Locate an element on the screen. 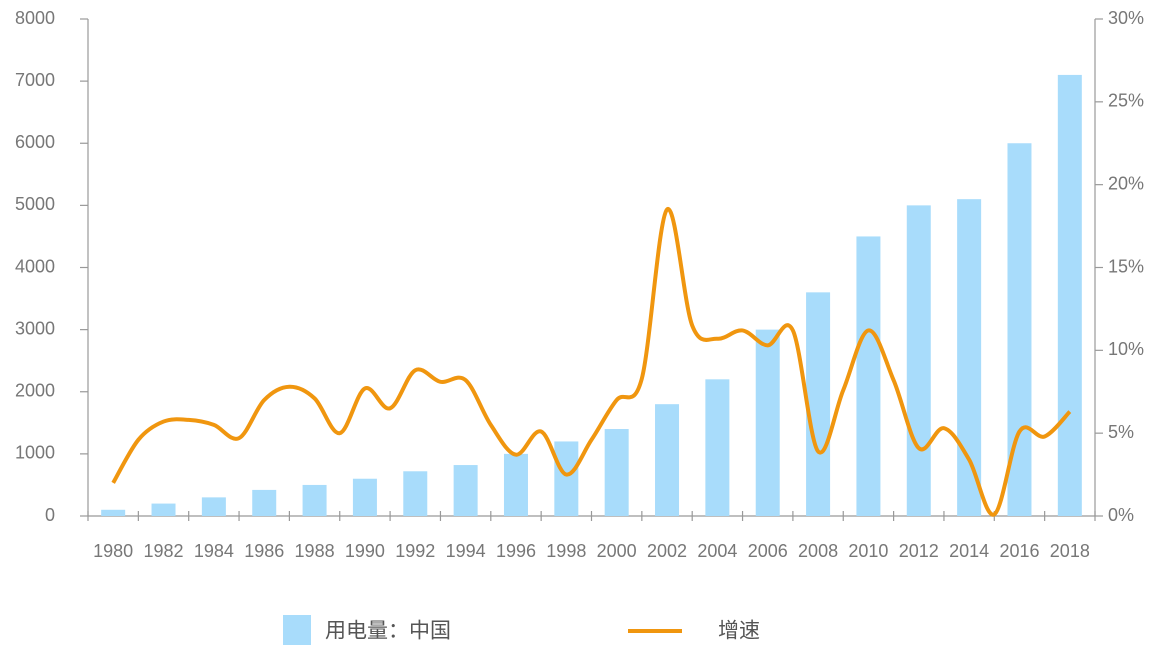 Image resolution: width=1158 pixels, height=646 pixels. x-tick-label: 1982 is located at coordinates (164, 551).